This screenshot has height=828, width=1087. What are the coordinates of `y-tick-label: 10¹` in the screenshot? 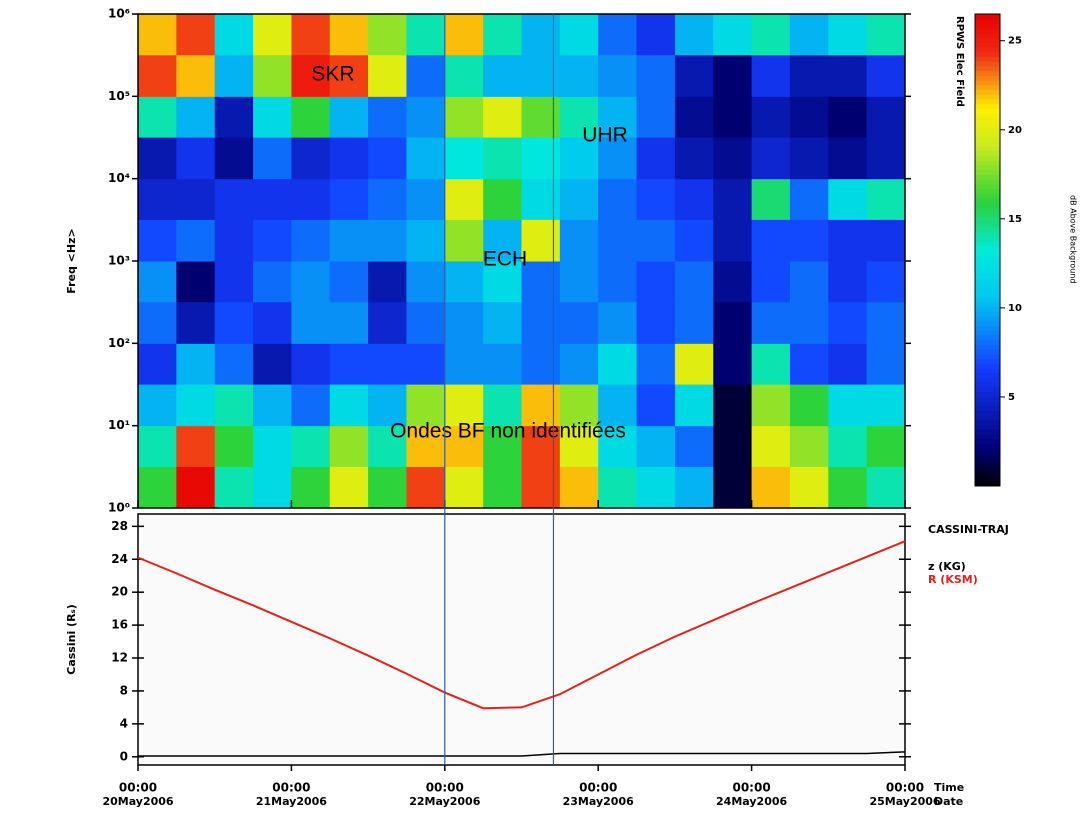 It's located at (119, 425).